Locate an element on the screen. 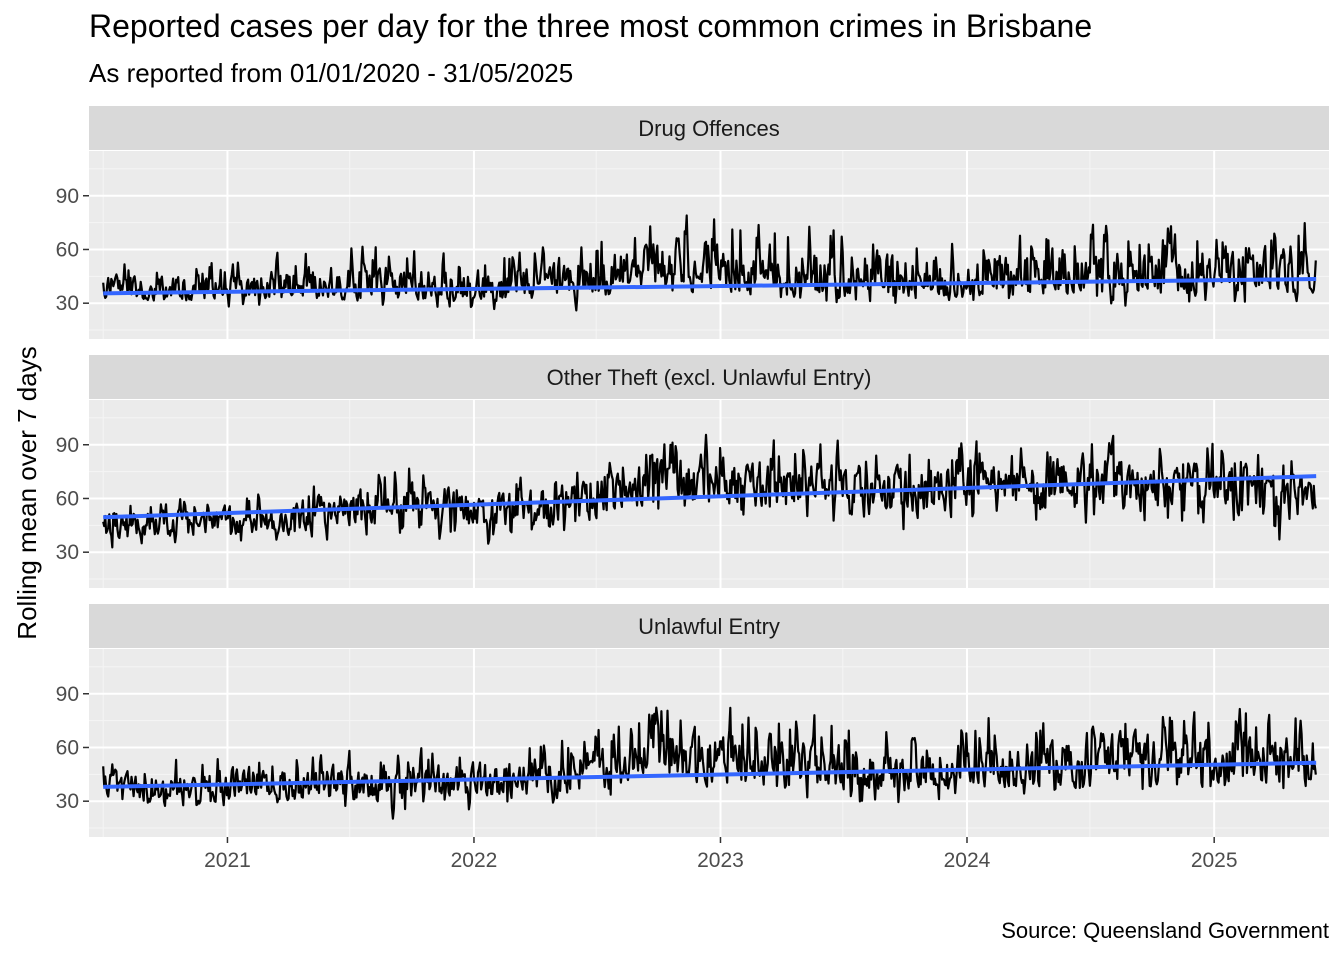  chart-caption: Source: Queensland Government is located at coordinates (1165, 930).